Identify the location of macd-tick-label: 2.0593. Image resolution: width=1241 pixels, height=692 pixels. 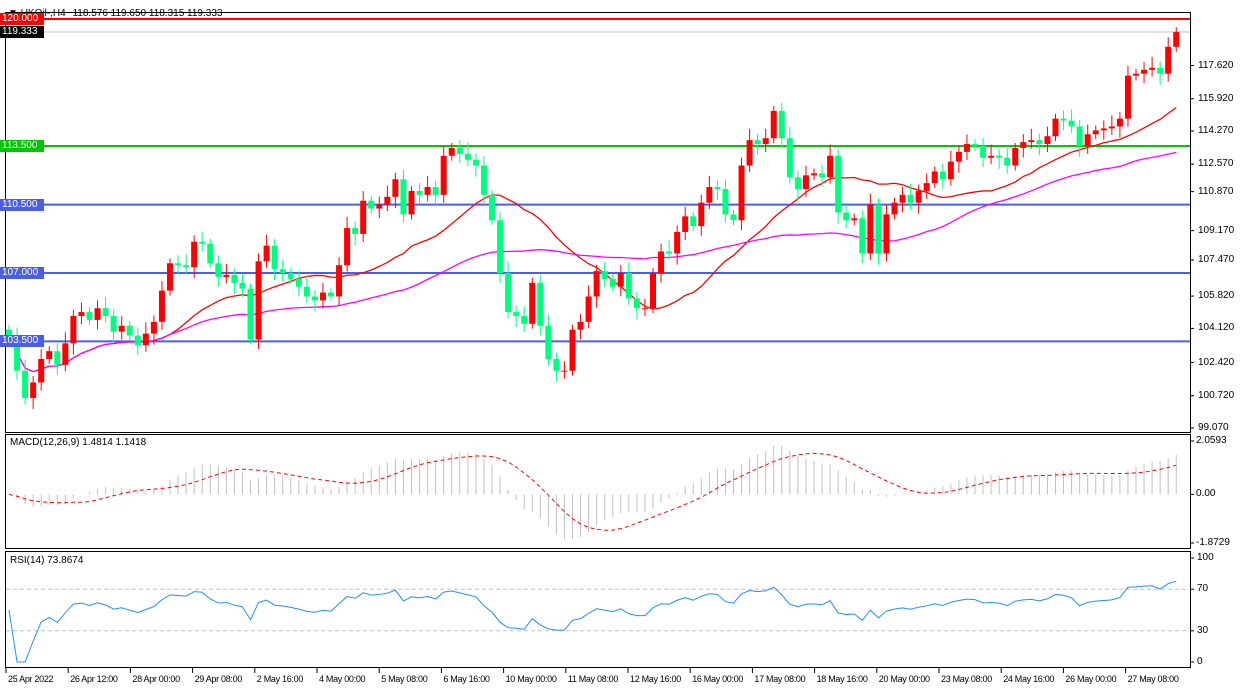
(1211, 440).